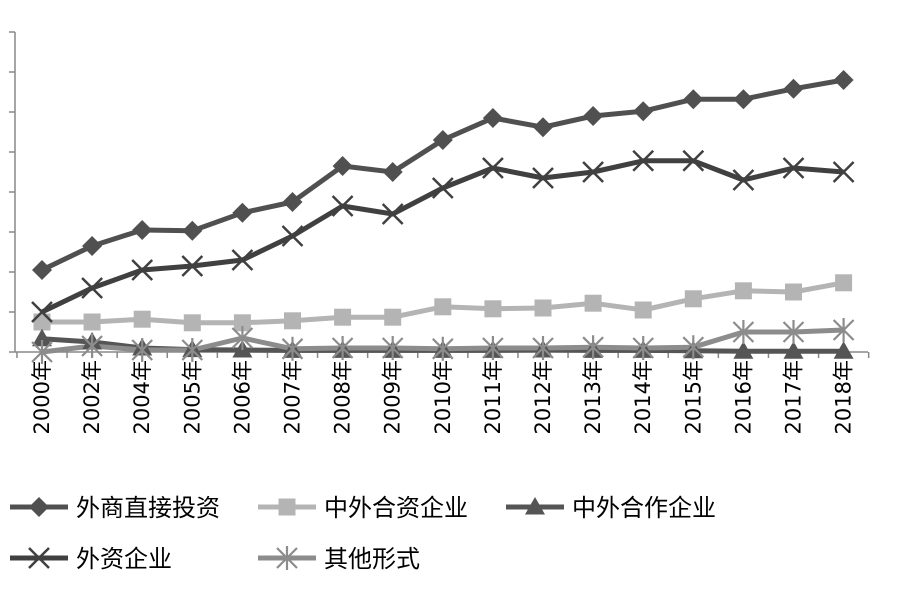  I want to click on x-tick-label: 2014年, so click(643, 397).